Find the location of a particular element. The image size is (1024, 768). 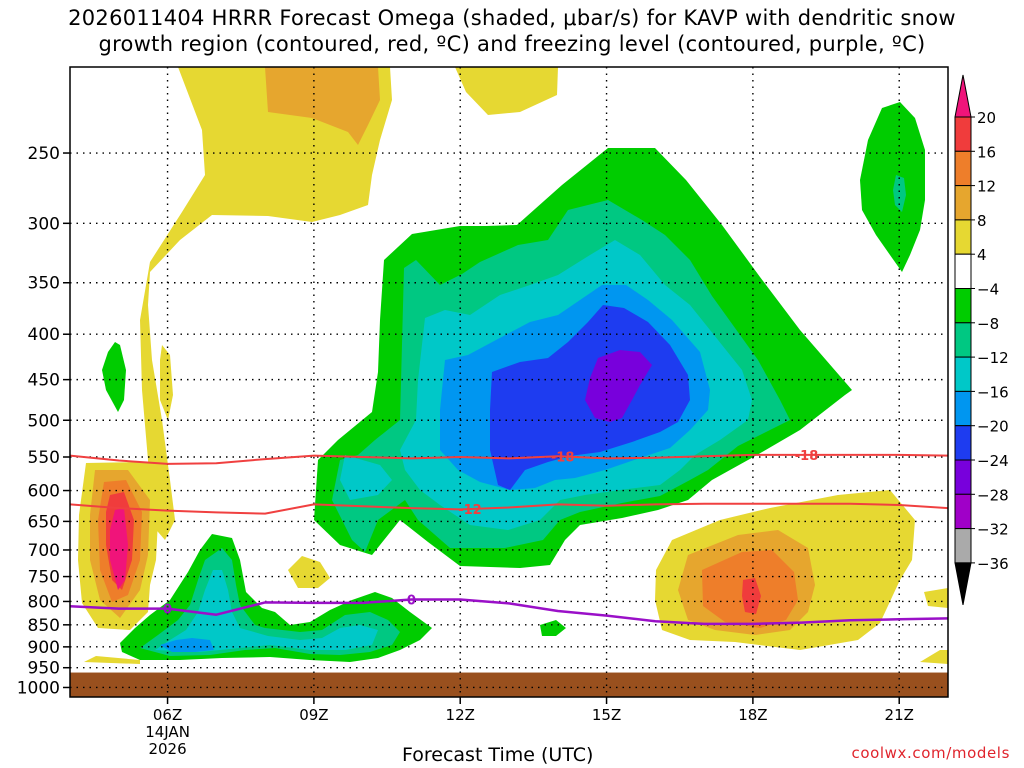

colorbar-label-0: 20 is located at coordinates (986, 118).